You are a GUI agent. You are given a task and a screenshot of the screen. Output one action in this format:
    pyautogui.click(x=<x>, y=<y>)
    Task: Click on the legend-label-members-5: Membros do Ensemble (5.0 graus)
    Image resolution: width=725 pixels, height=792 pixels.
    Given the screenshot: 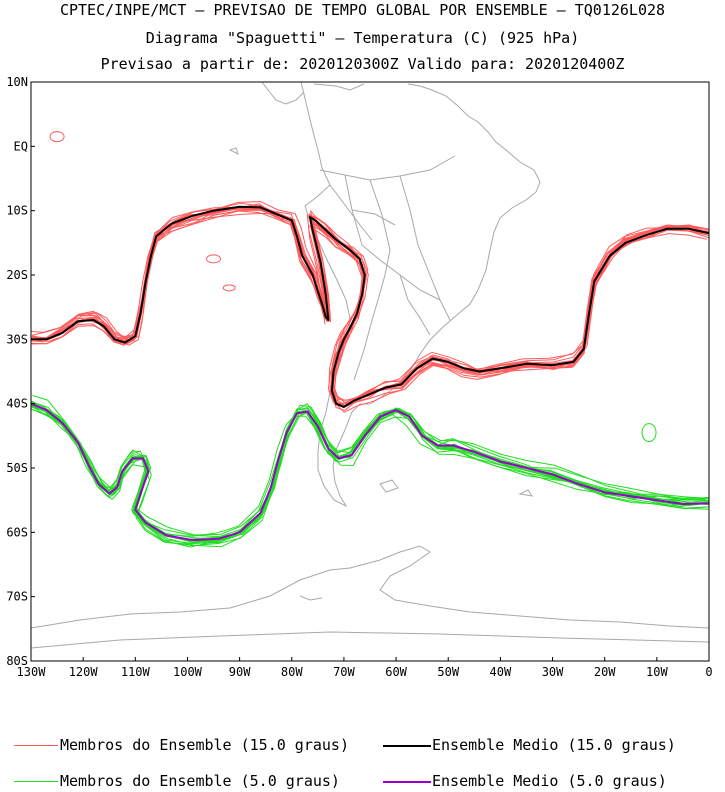 What is the action you would take?
    pyautogui.click(x=200, y=781)
    